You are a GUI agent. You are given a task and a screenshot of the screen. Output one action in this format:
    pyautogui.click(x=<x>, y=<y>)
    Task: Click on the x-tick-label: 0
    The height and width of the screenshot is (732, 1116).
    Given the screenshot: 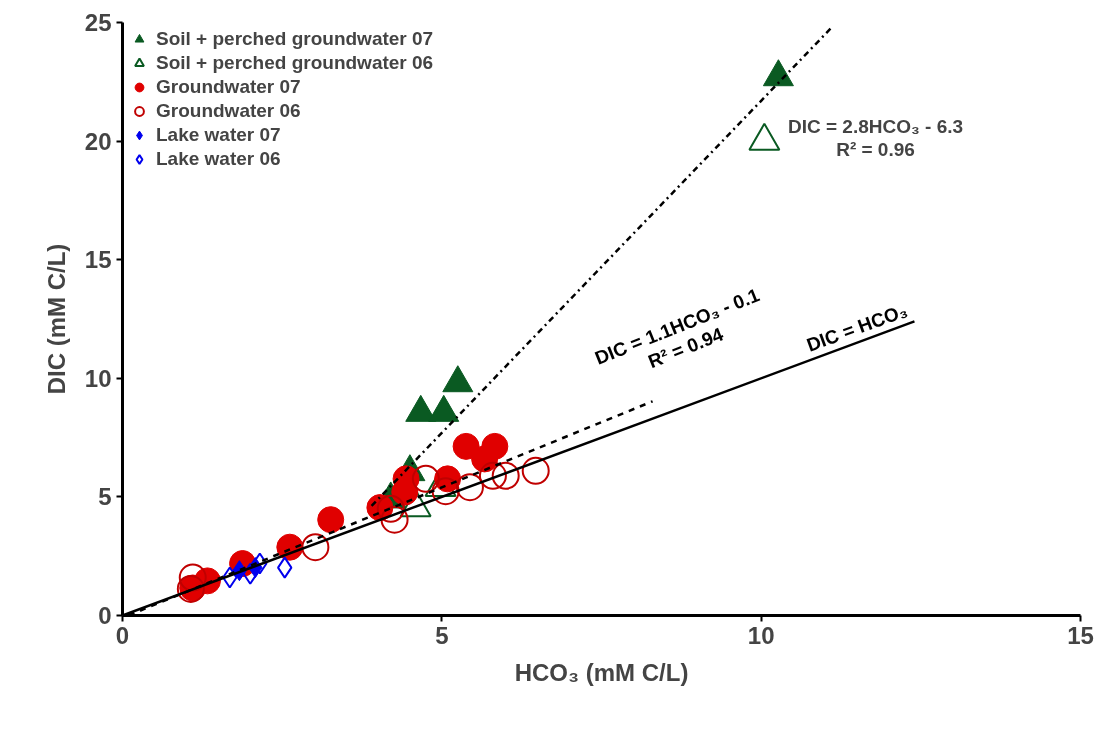 What is the action you would take?
    pyautogui.click(x=122, y=635)
    